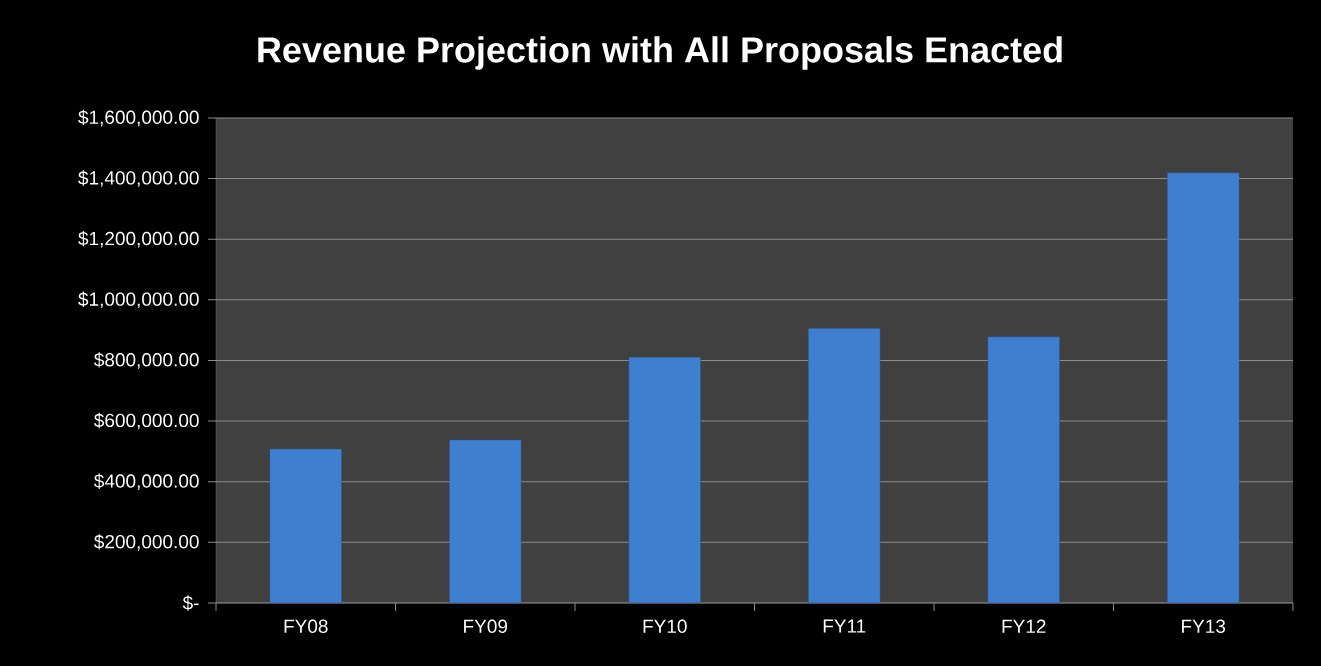 The width and height of the screenshot is (1321, 666). I want to click on y-tick-label: $1,200,000.00, so click(138, 239).